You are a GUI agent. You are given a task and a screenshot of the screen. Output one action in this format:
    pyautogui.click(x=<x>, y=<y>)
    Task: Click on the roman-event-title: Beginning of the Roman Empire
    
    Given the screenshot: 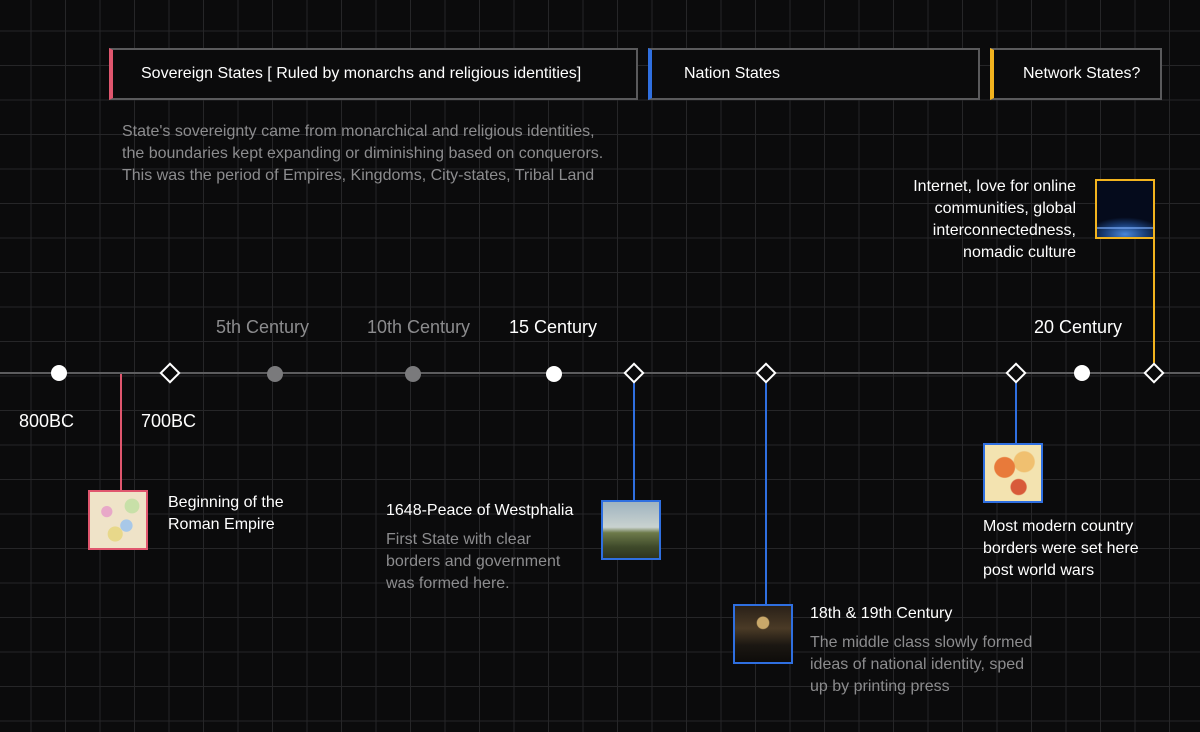 What is the action you would take?
    pyautogui.click(x=226, y=514)
    